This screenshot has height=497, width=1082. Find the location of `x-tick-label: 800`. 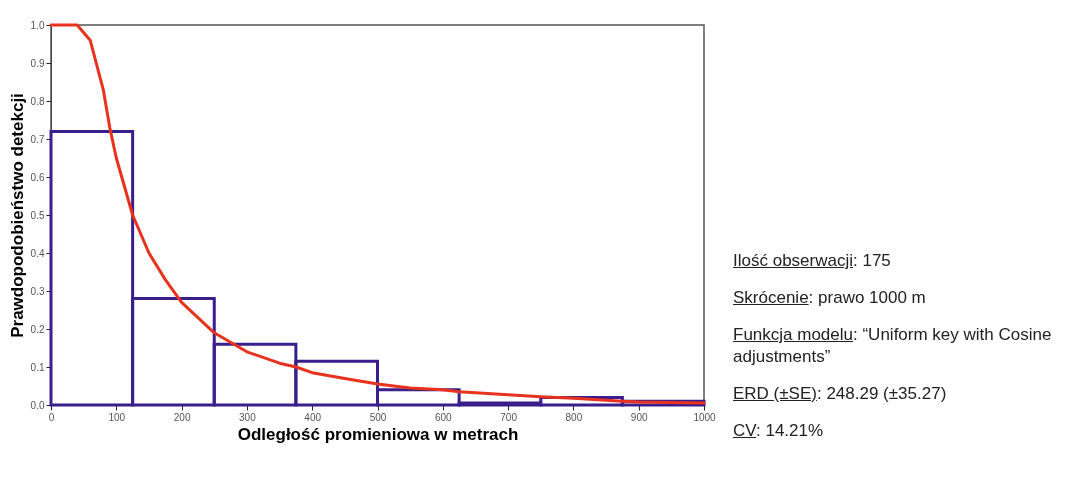

x-tick-label: 800 is located at coordinates (574, 417).